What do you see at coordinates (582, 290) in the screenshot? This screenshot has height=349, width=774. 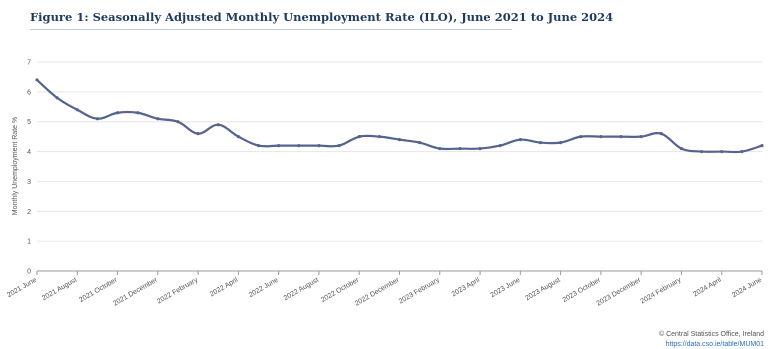 I see `x-tick-label: 2023 October` at bounding box center [582, 290].